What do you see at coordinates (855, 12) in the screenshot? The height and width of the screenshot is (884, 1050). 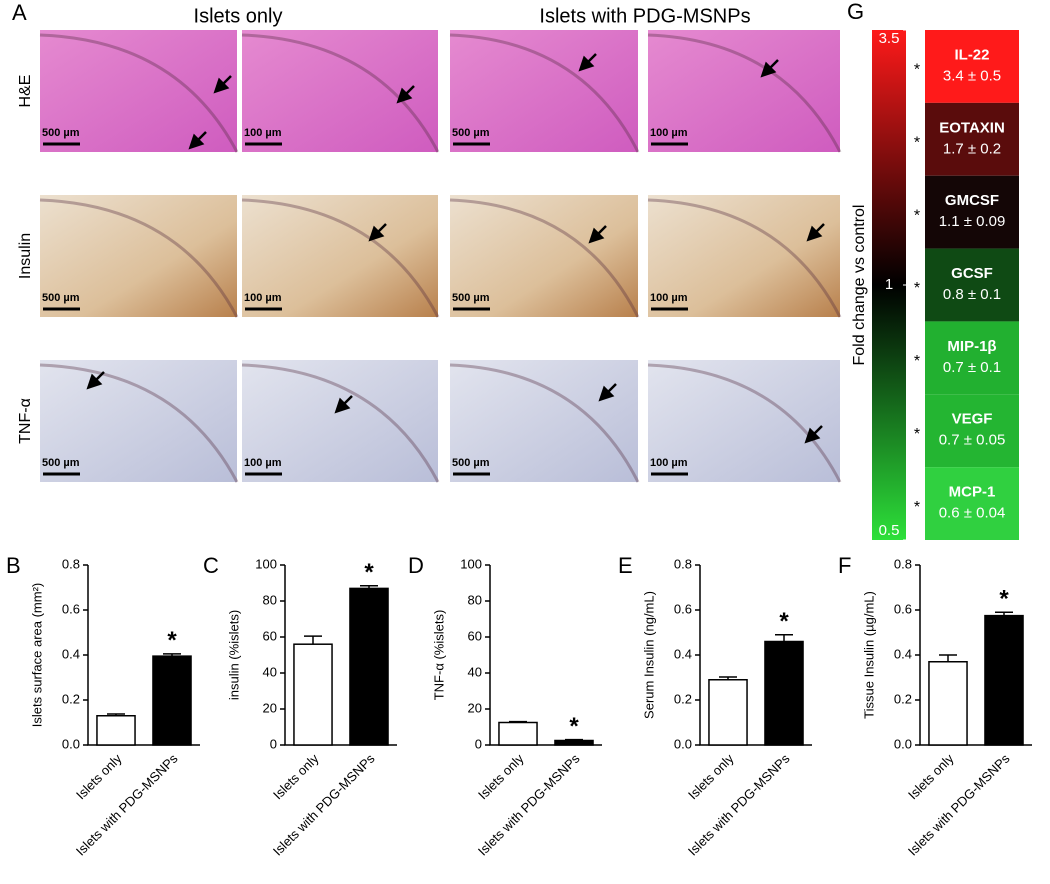 I see `panel-label: G` at bounding box center [855, 12].